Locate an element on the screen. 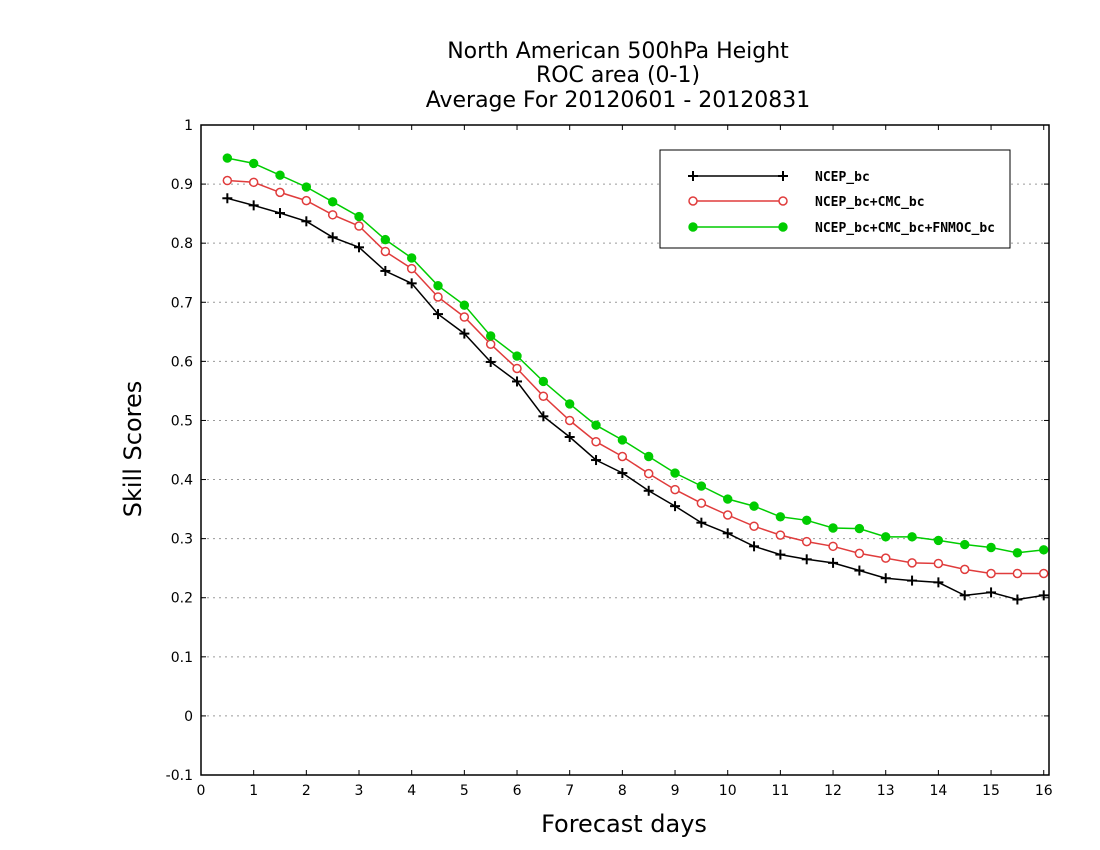  x-tick-label: 0 is located at coordinates (201, 791).